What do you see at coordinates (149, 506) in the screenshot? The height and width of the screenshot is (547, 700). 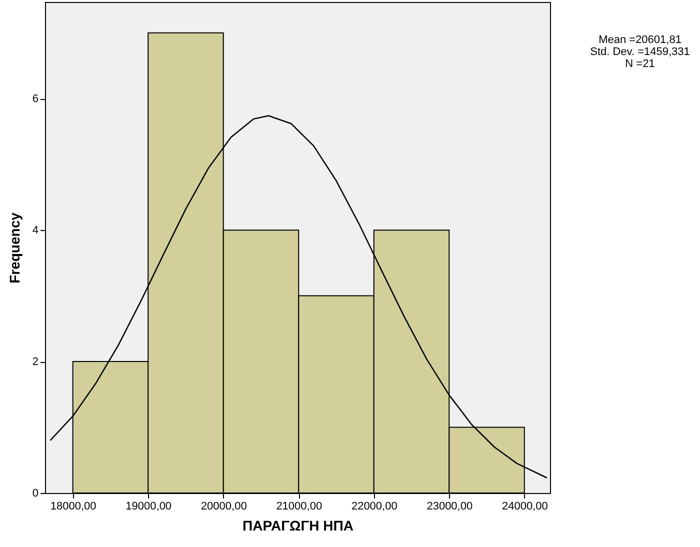 I see `x-tick-label: 19000,00` at bounding box center [149, 506].